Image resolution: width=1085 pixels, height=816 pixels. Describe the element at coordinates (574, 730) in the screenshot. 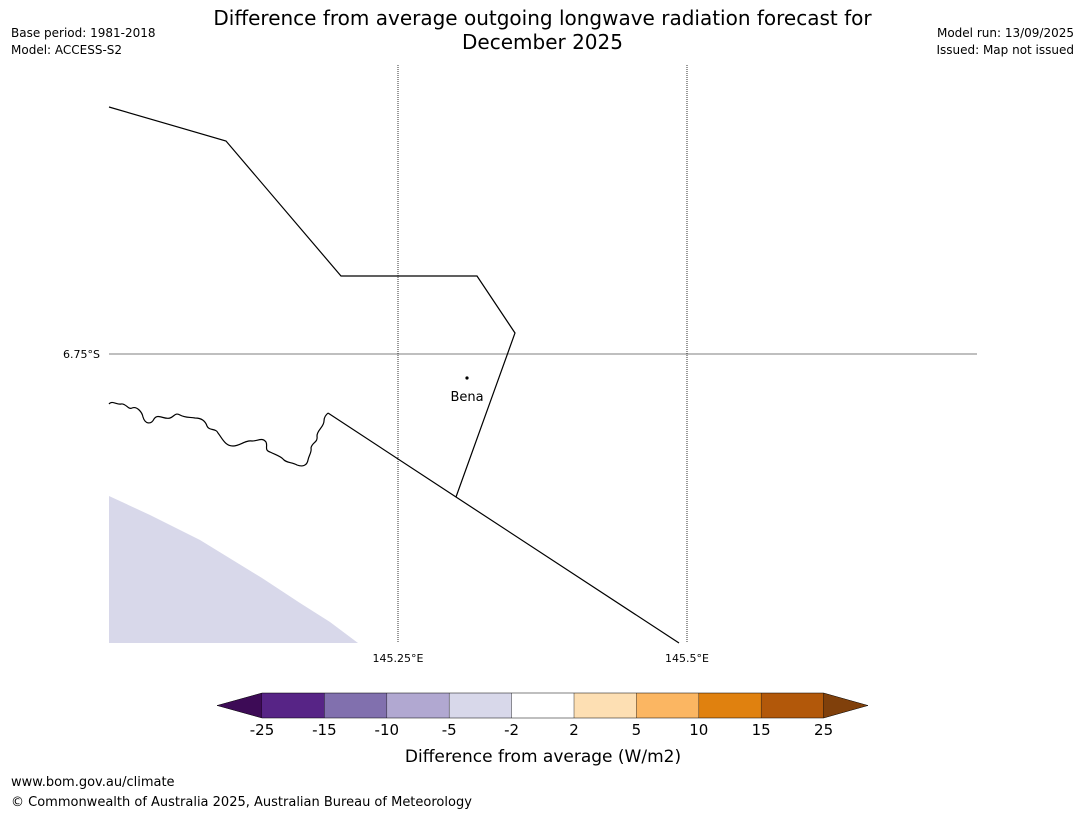

I see `colorbar-tick: 2` at that location.